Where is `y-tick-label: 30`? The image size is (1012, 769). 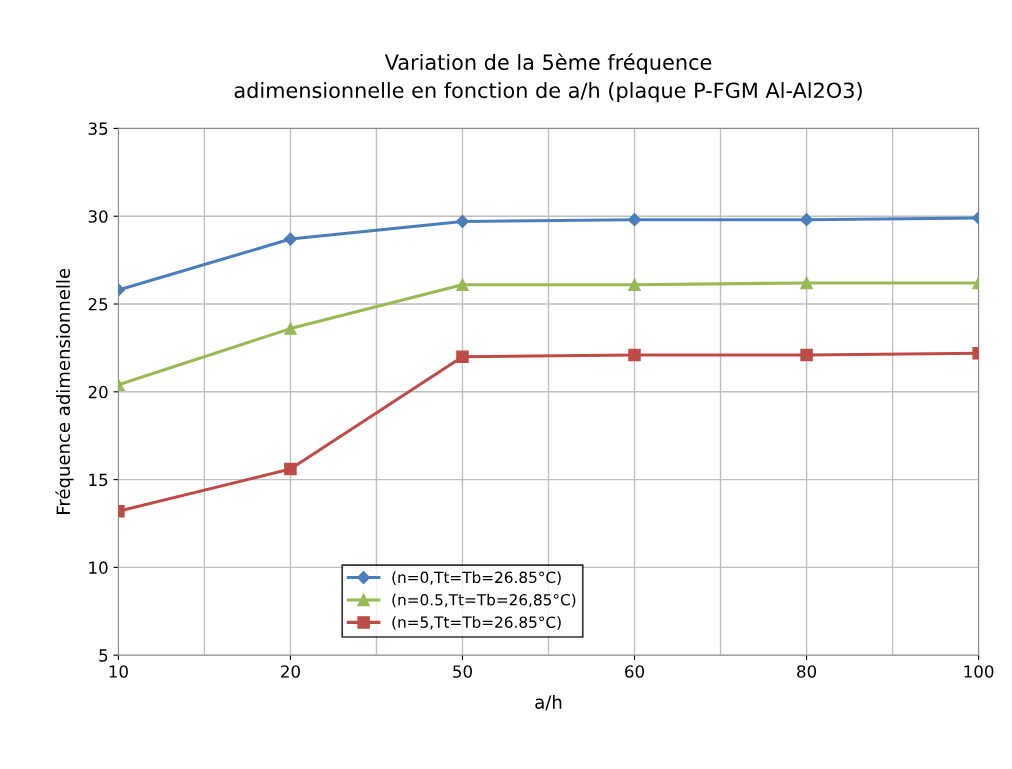
y-tick-label: 30 is located at coordinates (98, 216).